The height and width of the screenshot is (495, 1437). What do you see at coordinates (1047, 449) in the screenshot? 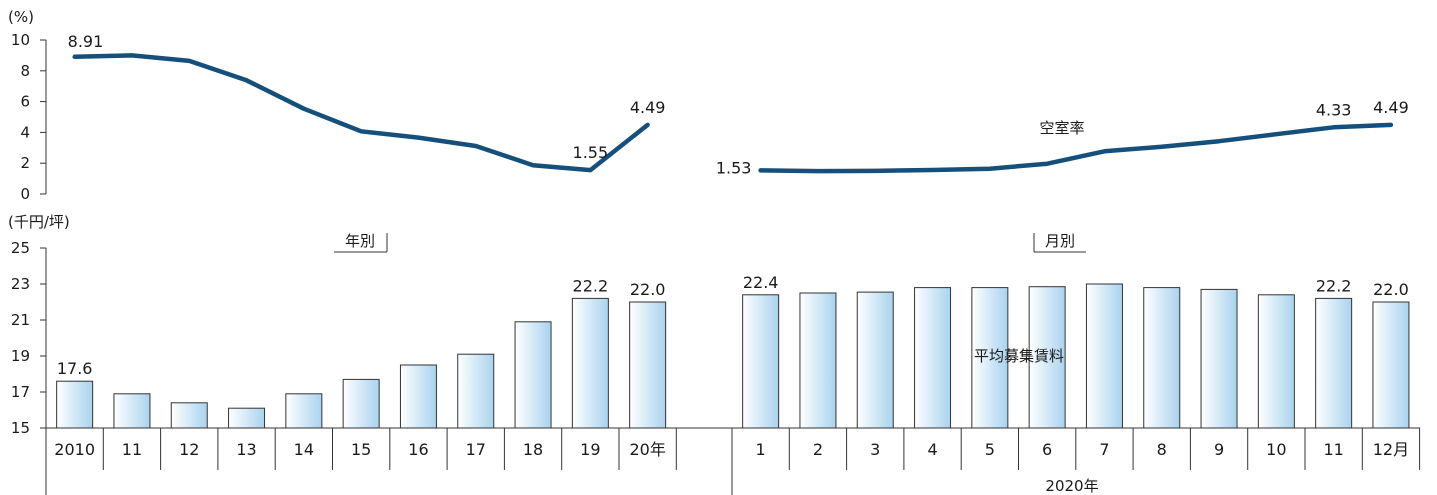
I see `x-category-label: 6` at bounding box center [1047, 449].